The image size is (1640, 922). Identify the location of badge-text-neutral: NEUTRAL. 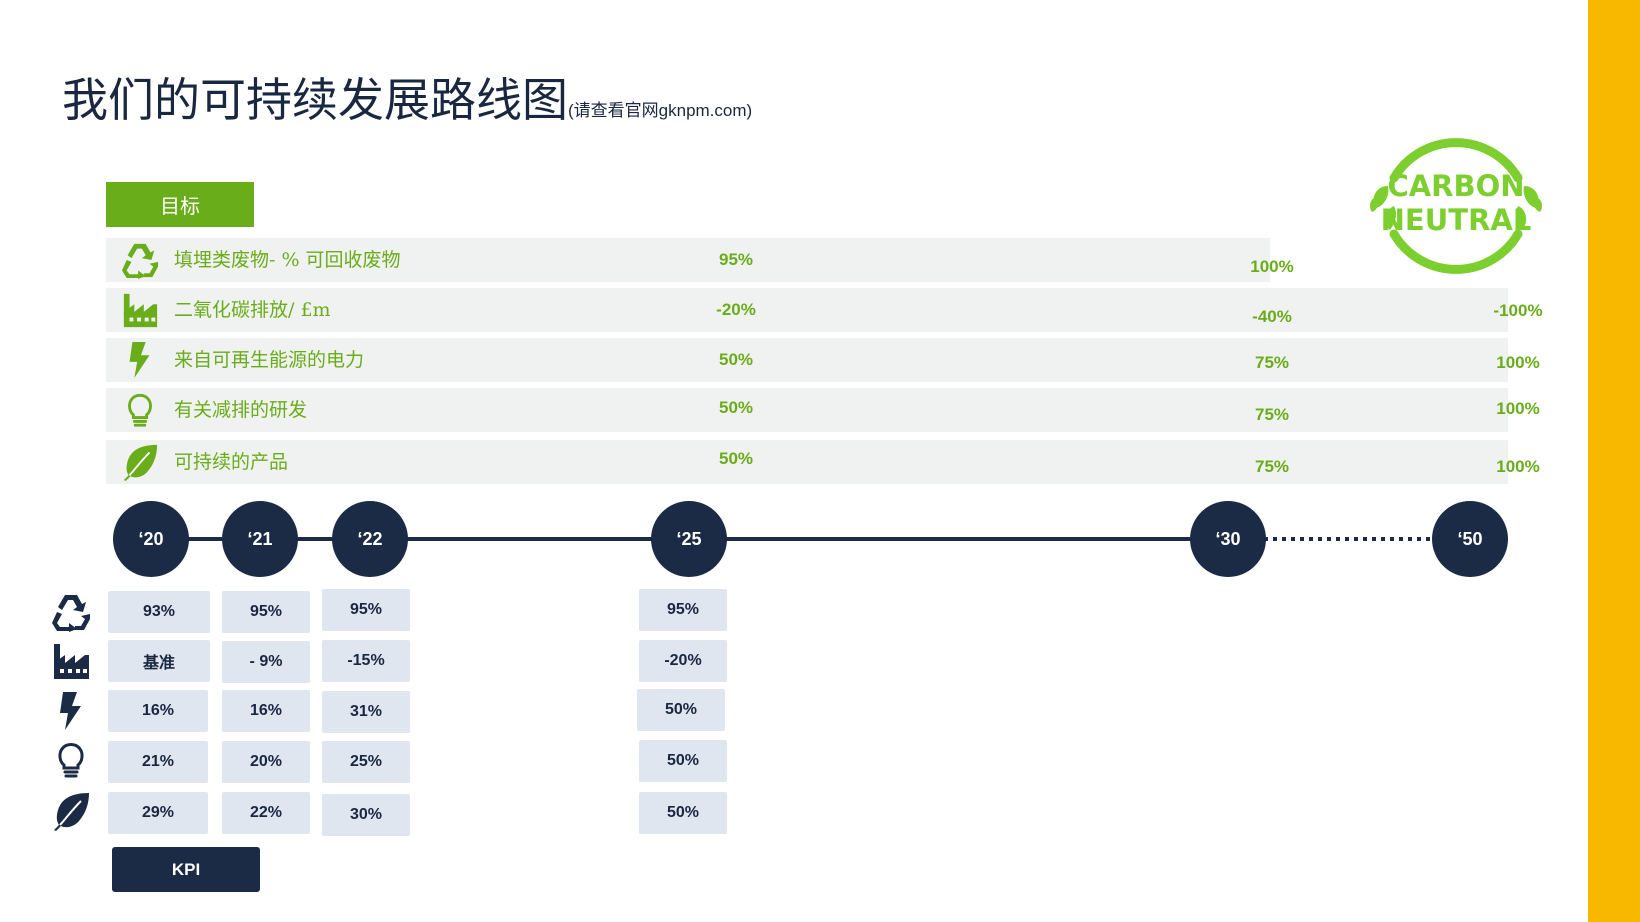
(1456, 220).